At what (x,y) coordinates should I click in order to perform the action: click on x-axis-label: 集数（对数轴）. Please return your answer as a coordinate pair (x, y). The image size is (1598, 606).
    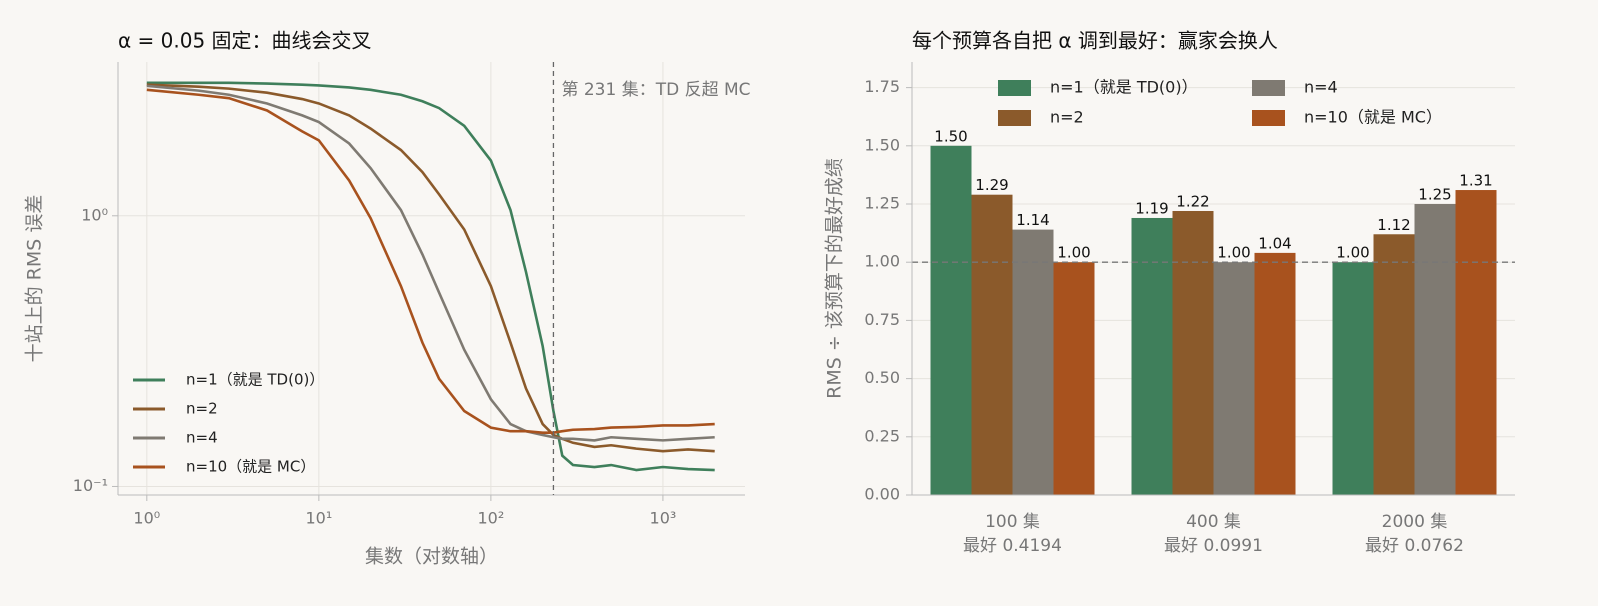
    Looking at the image, I should click on (431, 557).